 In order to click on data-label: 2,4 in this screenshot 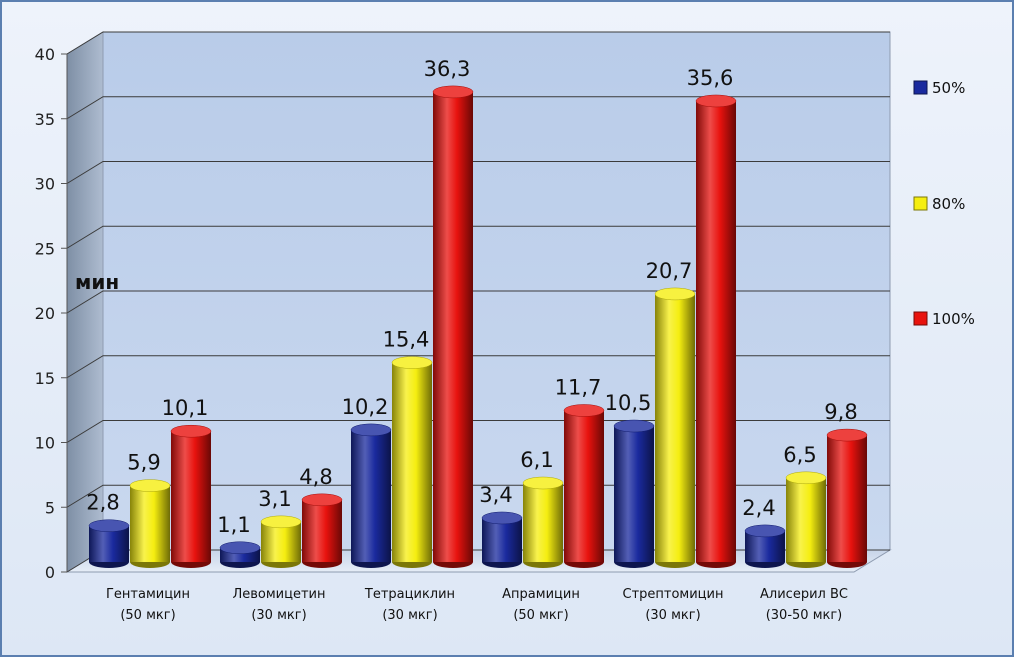, I will do `click(758, 508)`.